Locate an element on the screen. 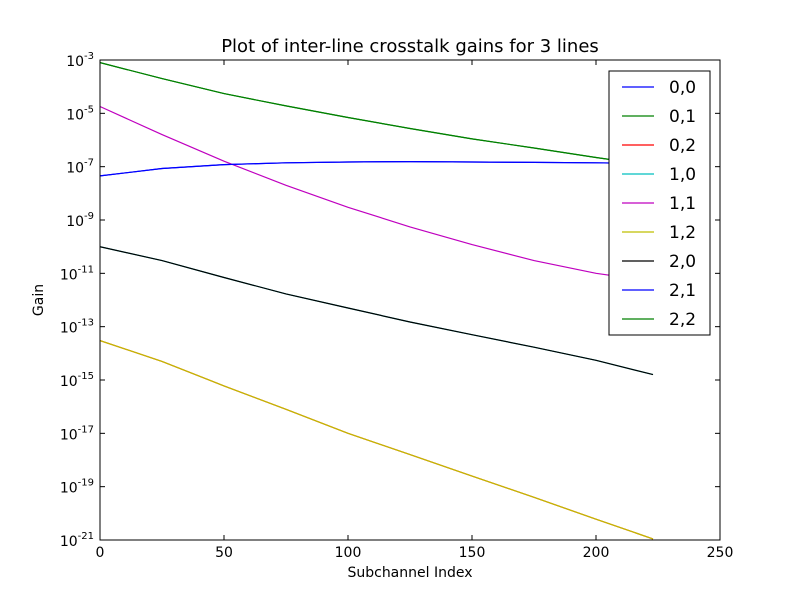 This screenshot has width=800, height=600. x-tick-label-3: 150 is located at coordinates (472, 553).